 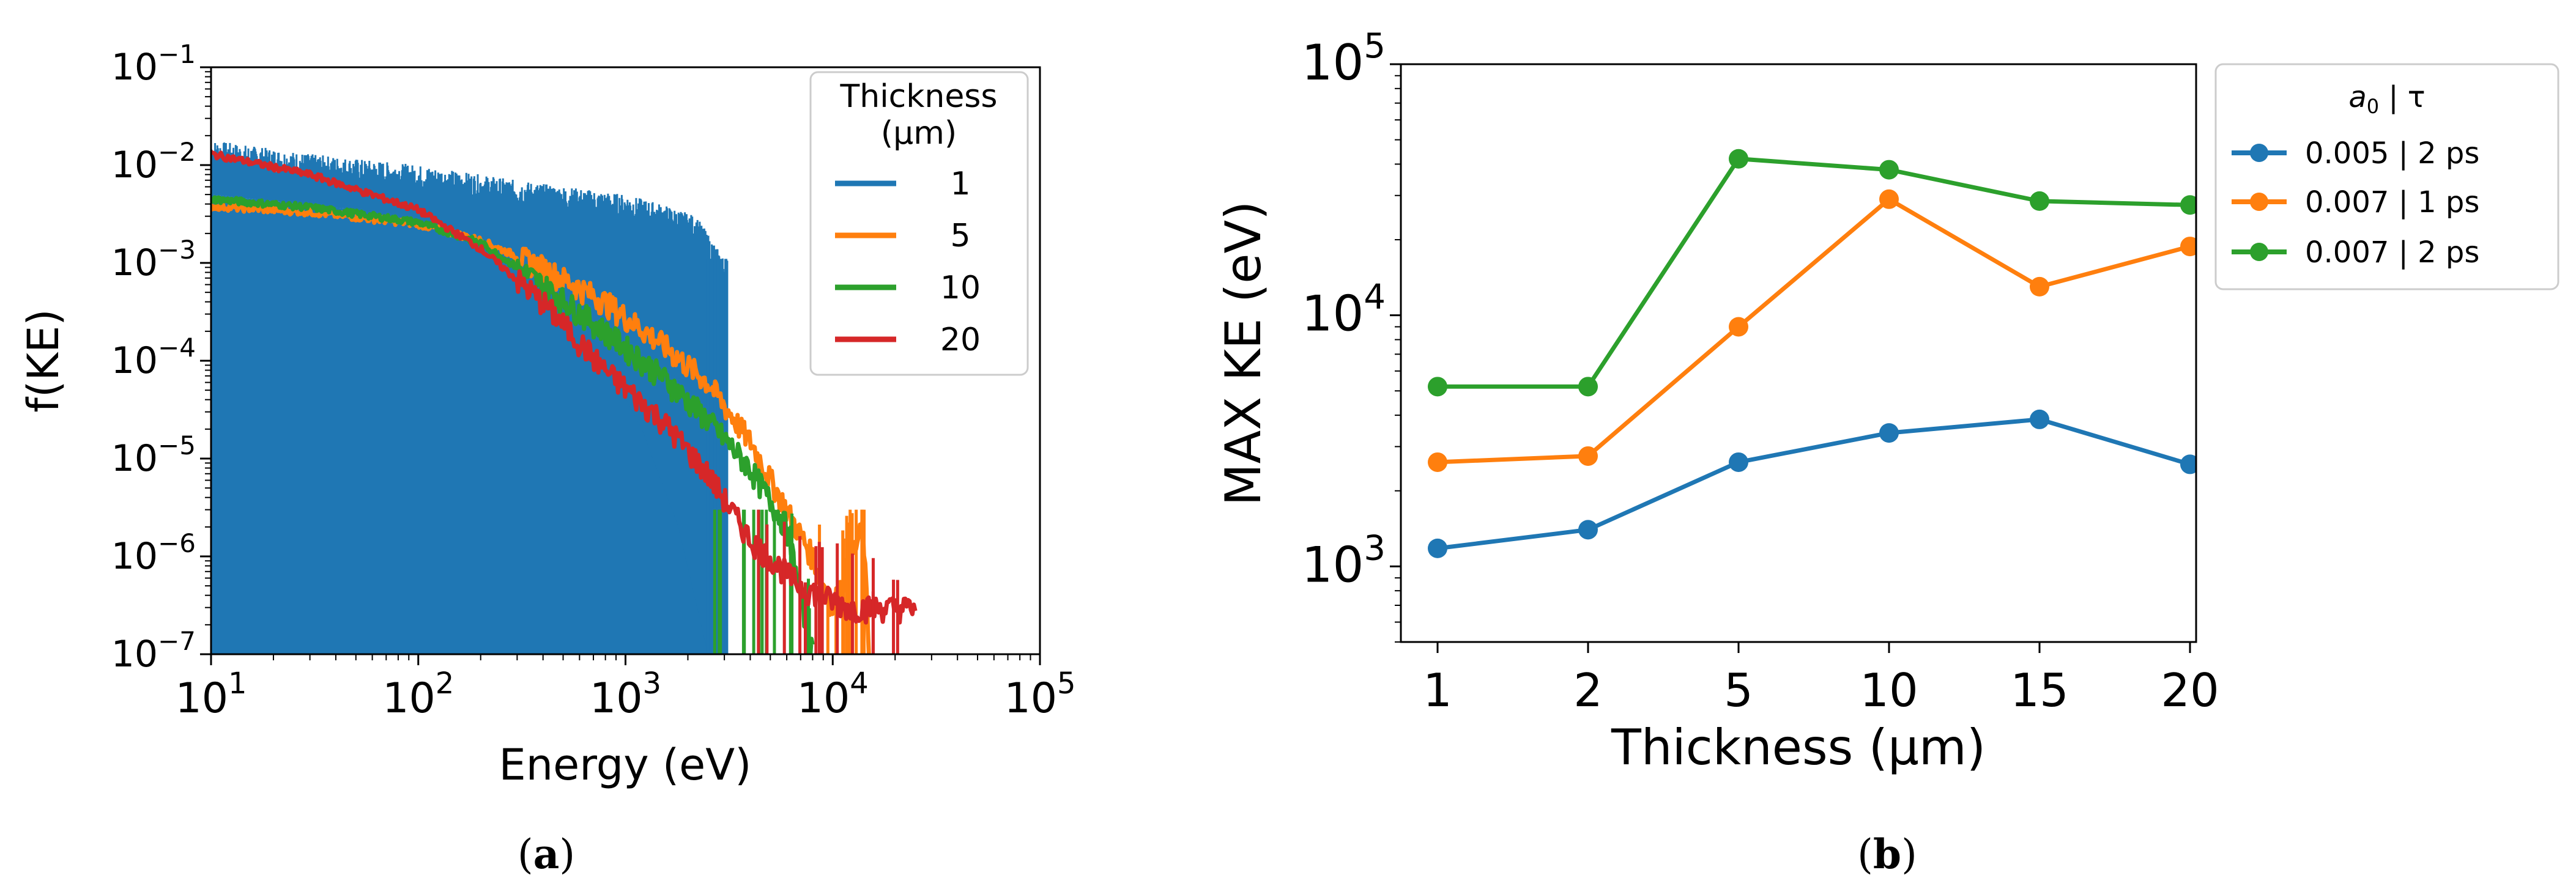 I want to click on series-1-band, so click(x=470, y=398).